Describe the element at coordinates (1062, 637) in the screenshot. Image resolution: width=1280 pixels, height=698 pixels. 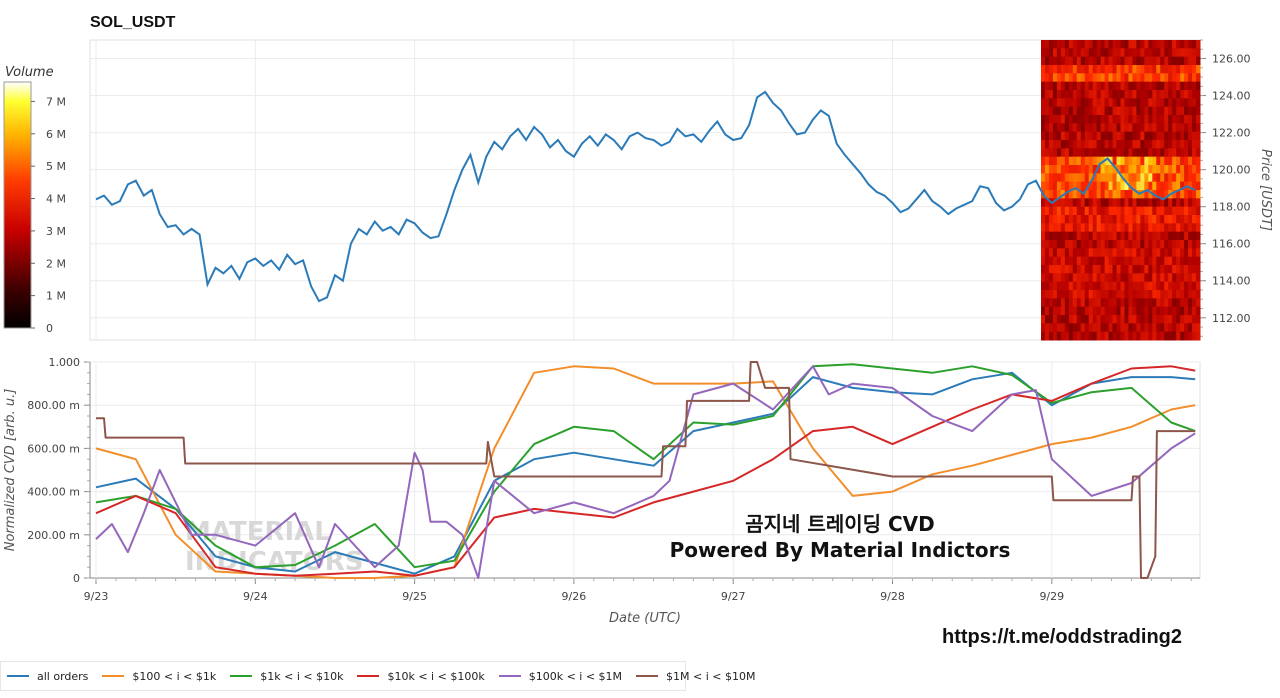
I see `telegram-link: https://t.me/oddstrading2` at that location.